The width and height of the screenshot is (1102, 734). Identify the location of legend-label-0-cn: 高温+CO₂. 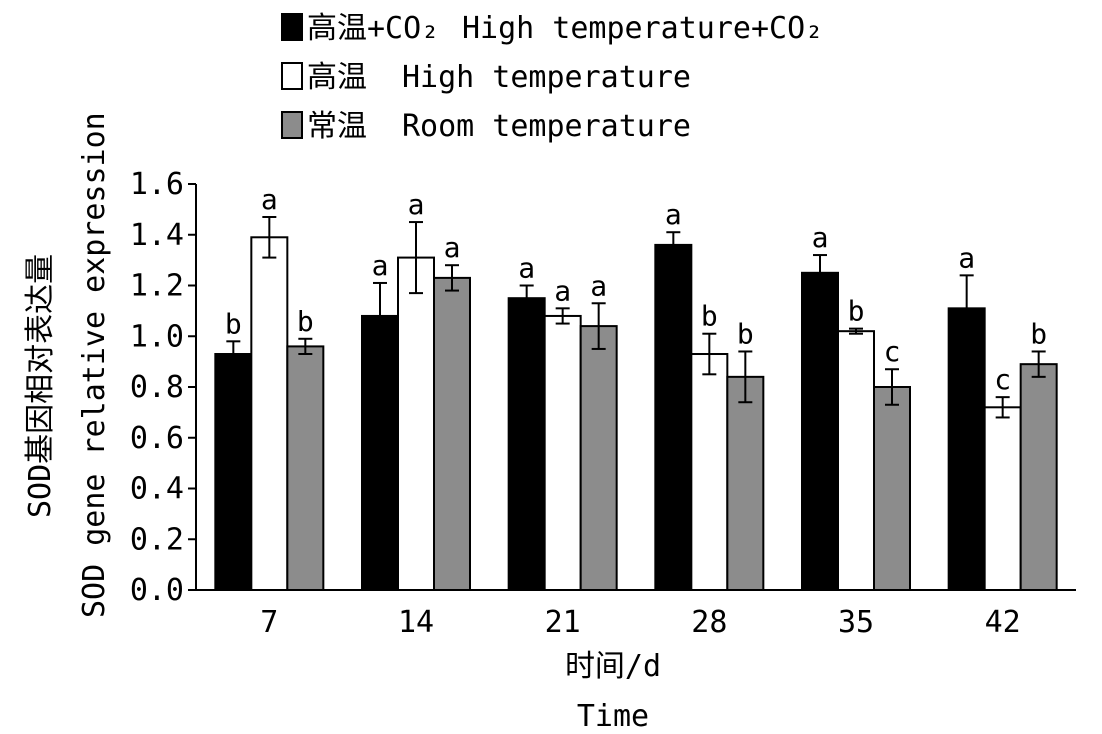
(373, 28).